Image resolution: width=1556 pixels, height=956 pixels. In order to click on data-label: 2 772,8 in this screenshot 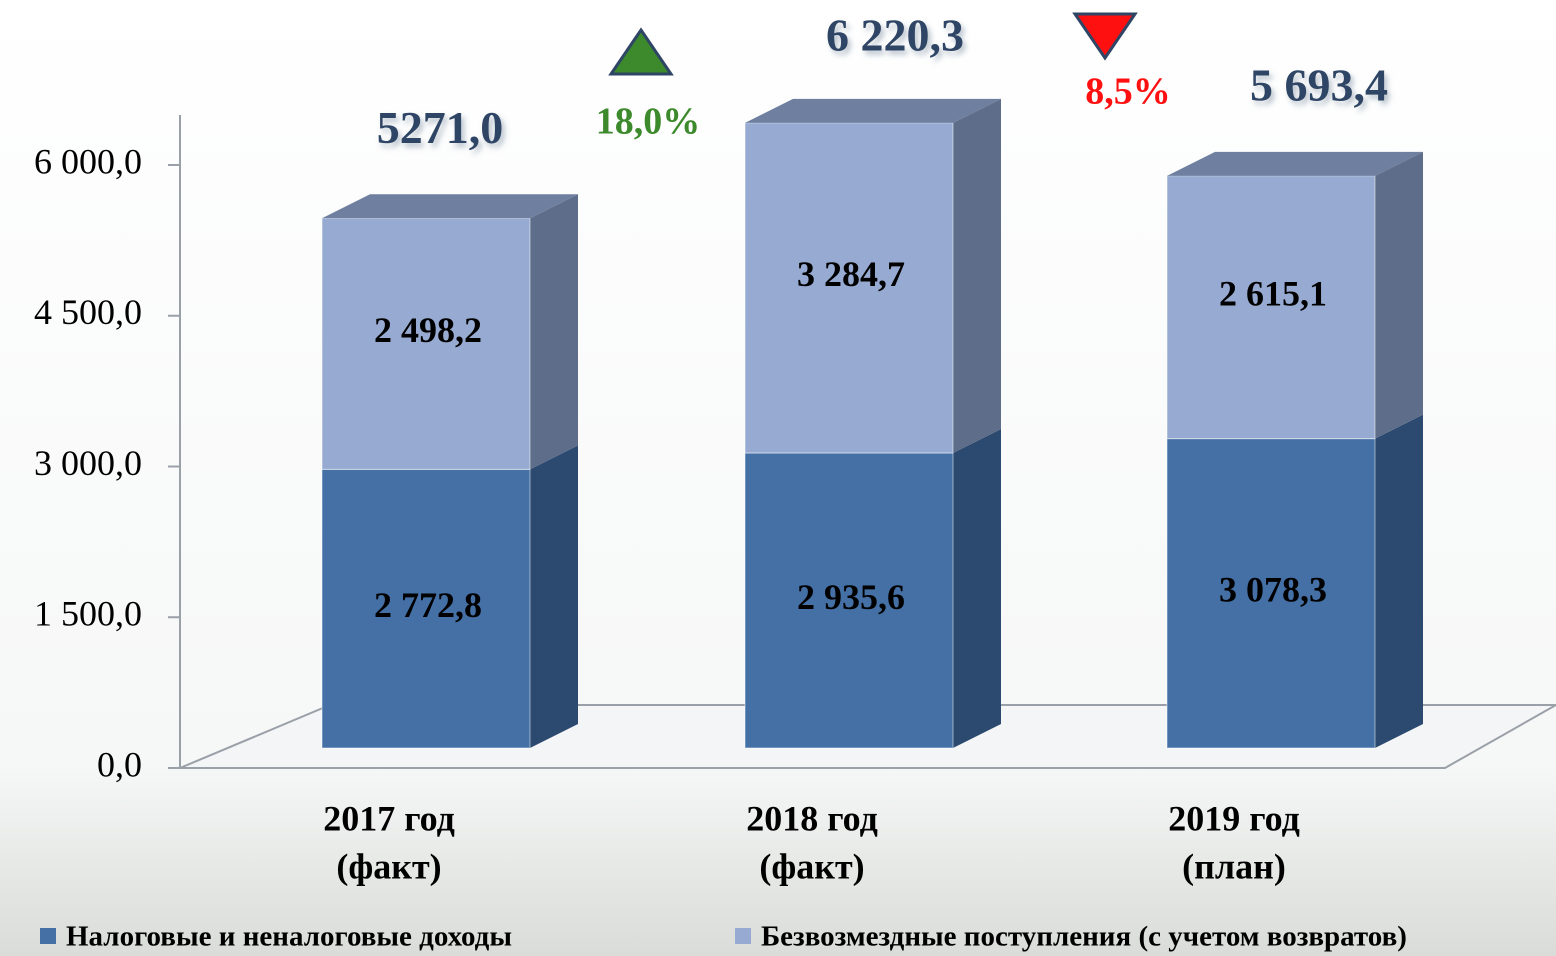, I will do `click(428, 605)`.